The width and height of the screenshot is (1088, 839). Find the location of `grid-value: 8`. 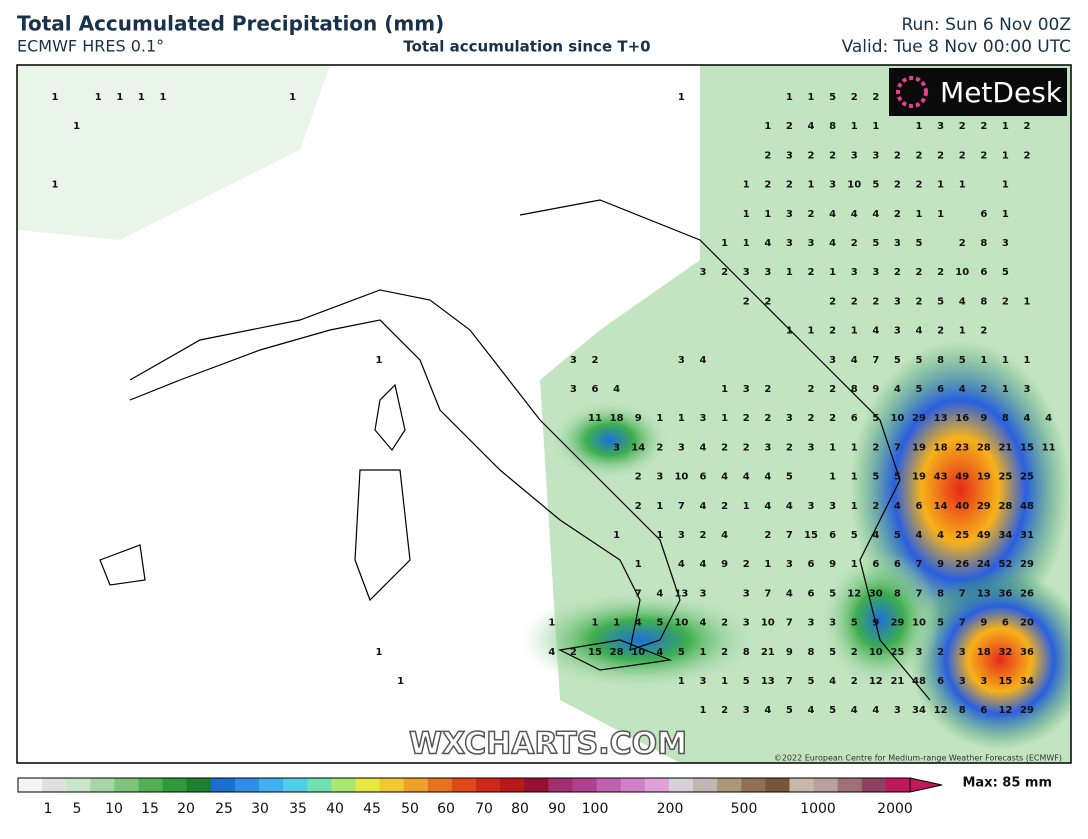

grid-value: 8 is located at coordinates (832, 126).